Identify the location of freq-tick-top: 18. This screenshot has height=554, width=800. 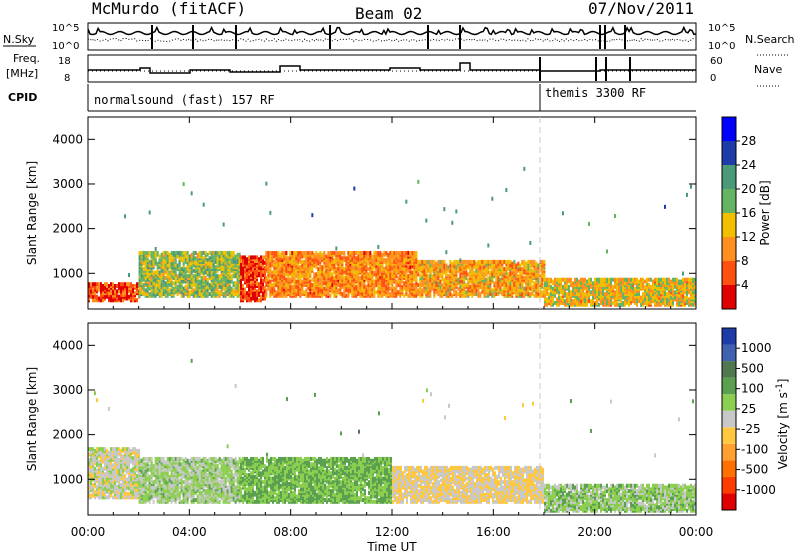
(64, 61).